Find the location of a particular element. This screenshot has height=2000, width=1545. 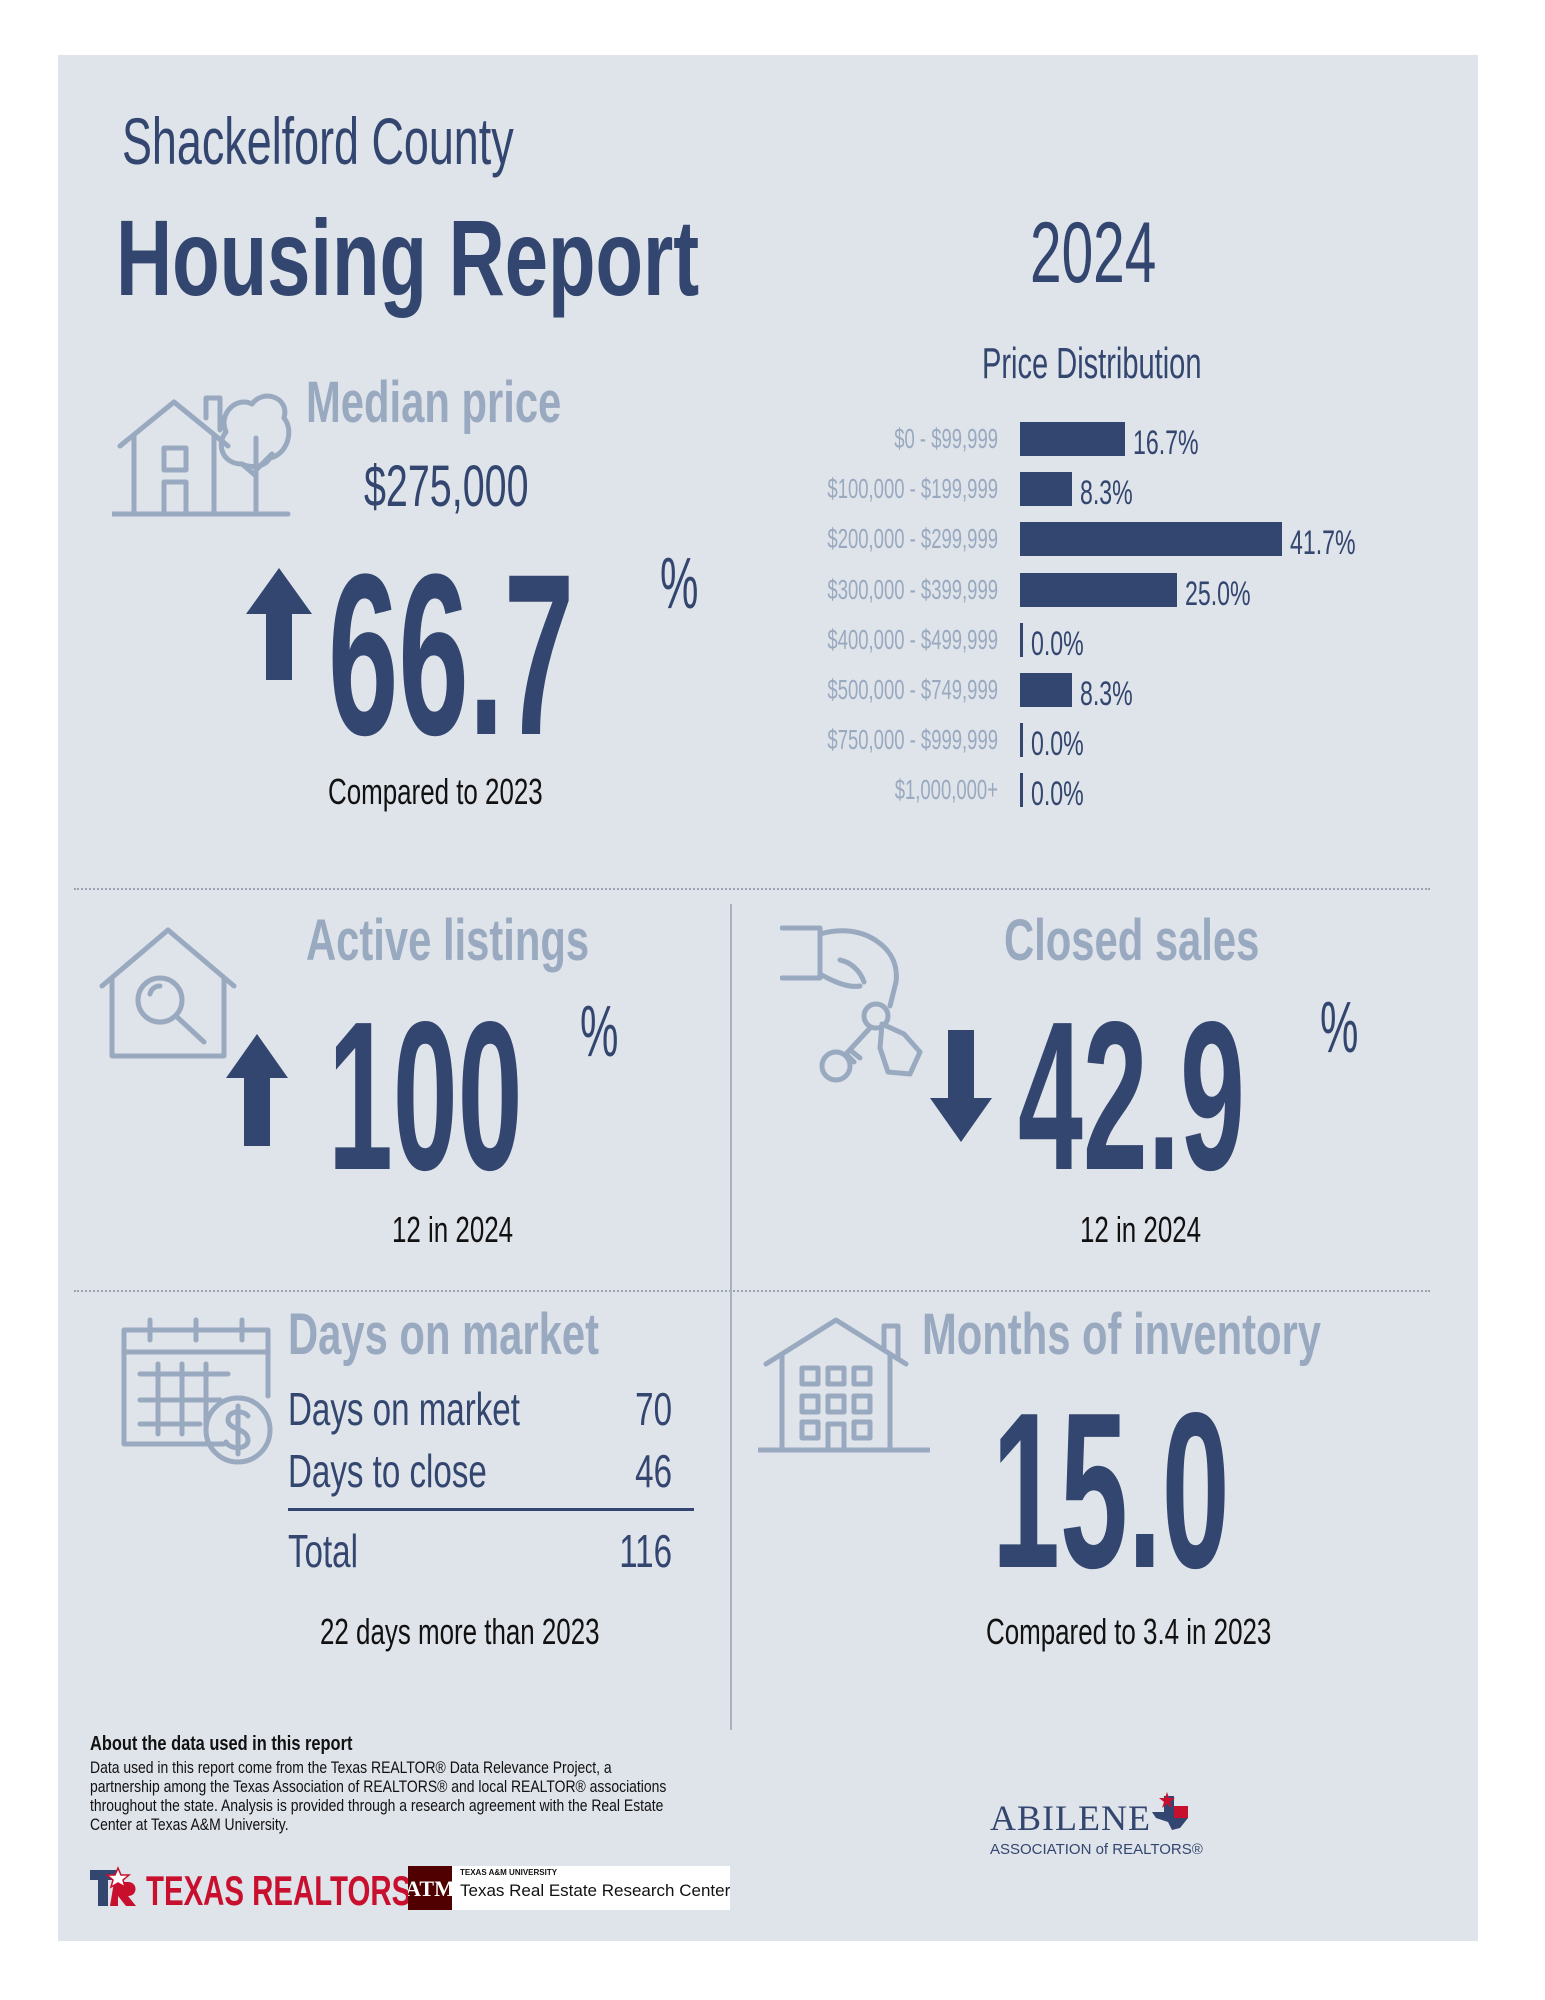

closed-sales-unit: % is located at coordinates (1339, 1028).